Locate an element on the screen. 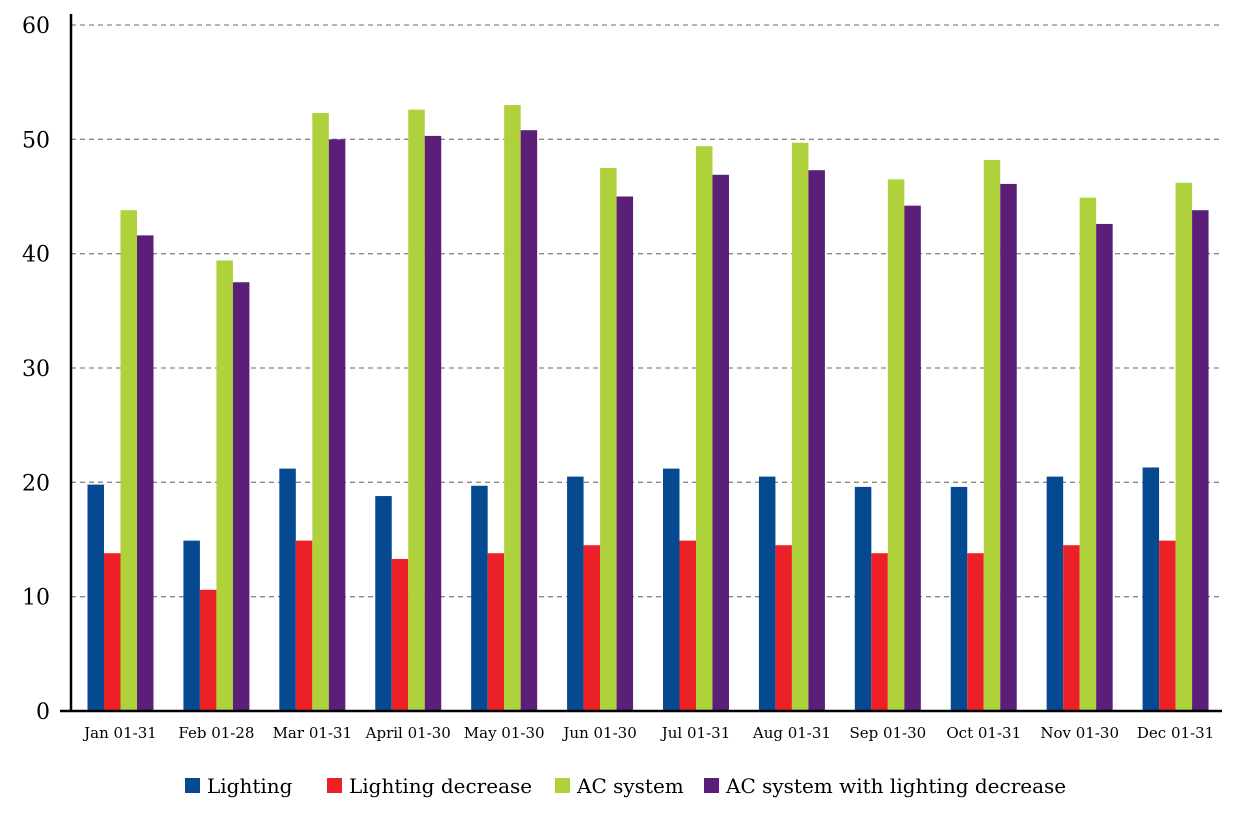 This screenshot has height=818, width=1246. legend-label-ac-system: AC system is located at coordinates (630, 786).